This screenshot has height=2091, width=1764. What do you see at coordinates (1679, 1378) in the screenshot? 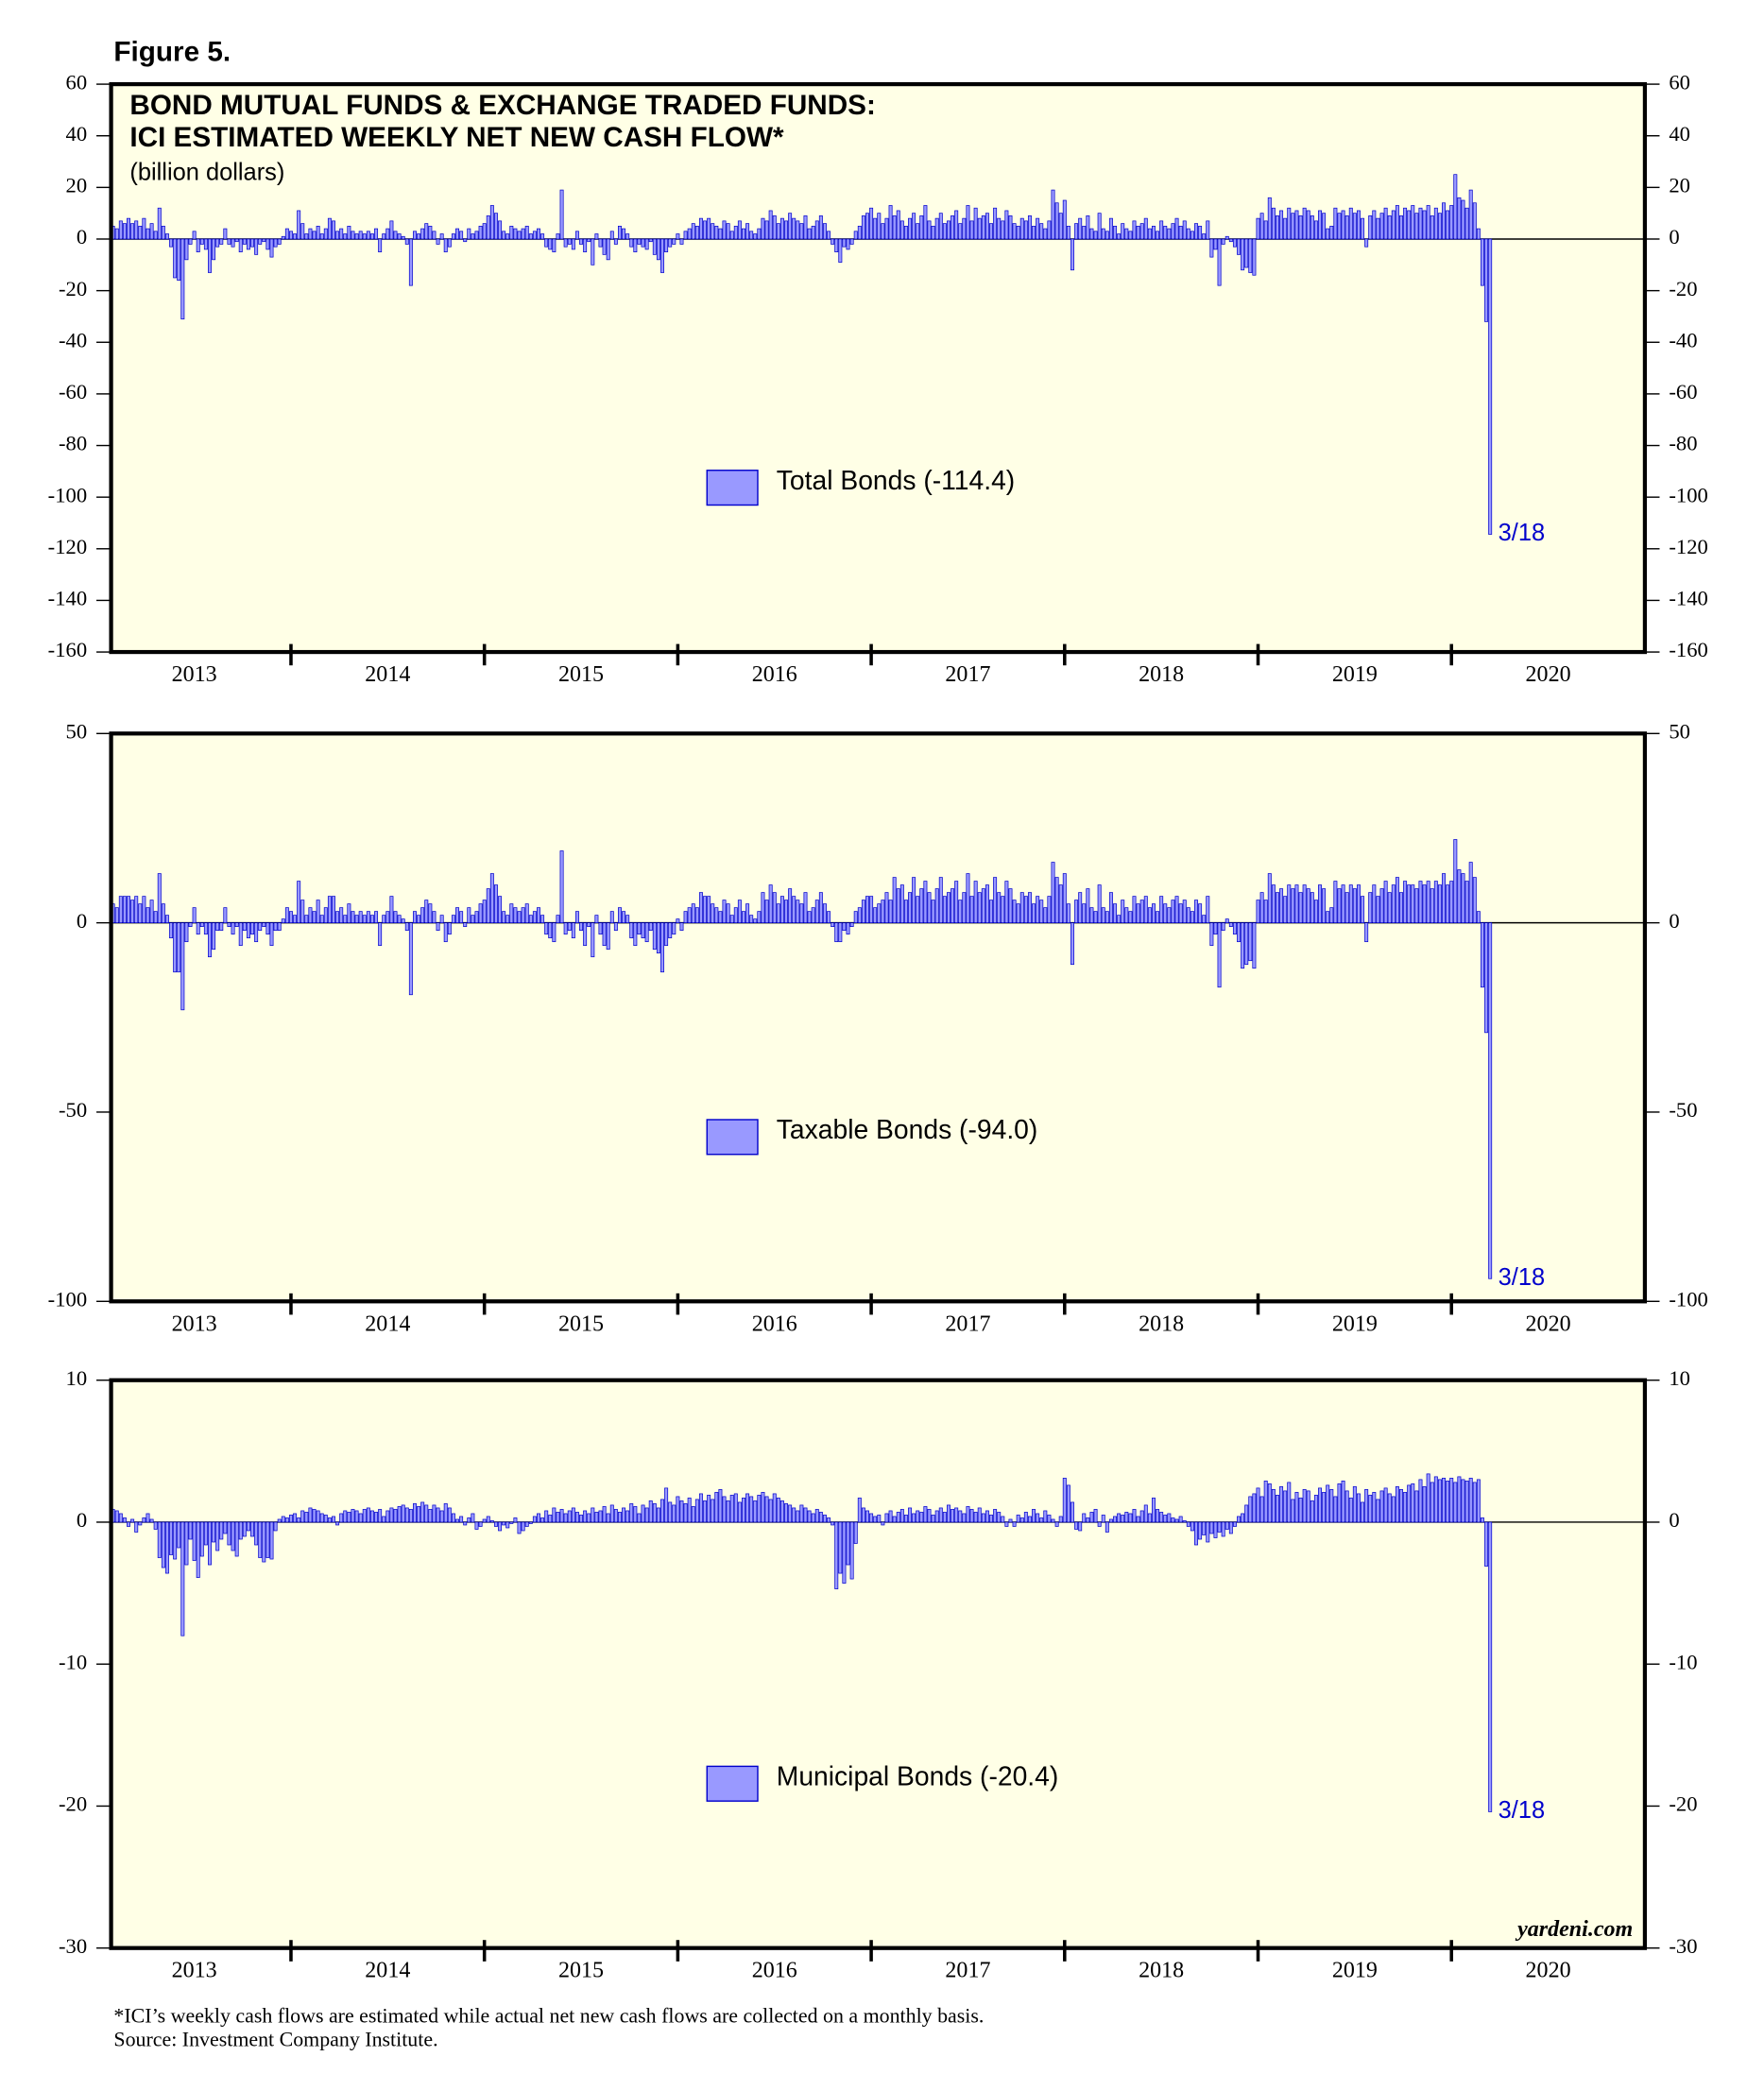
I see `y-tick-label-right: 10` at bounding box center [1679, 1378].